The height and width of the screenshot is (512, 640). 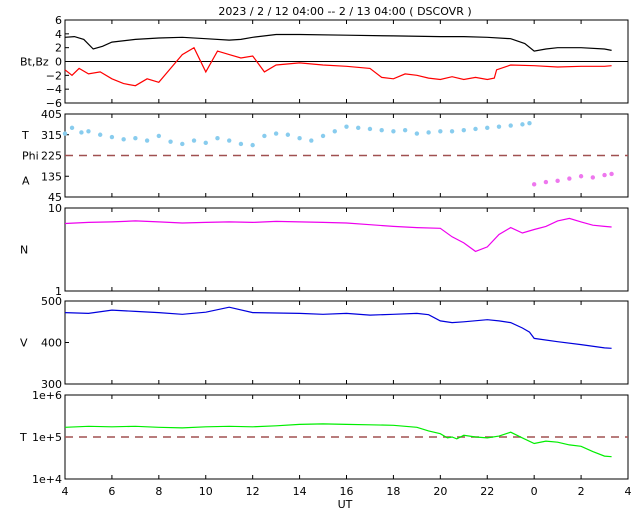 I want to click on y-tick-label: 1e+5, so click(x=47, y=437).